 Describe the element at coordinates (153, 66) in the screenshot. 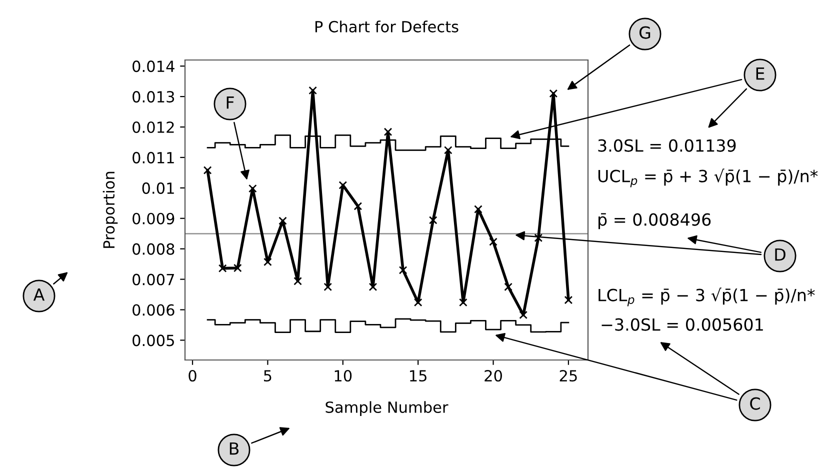

I see `y-tick-label: 0.014` at that location.